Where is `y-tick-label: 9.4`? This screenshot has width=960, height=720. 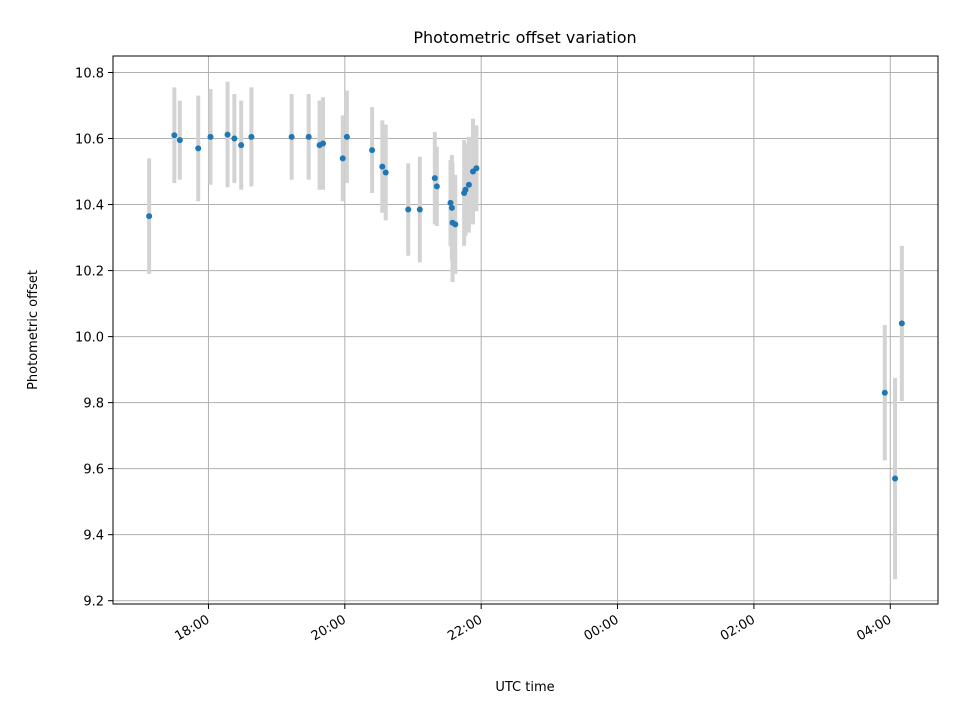 y-tick-label: 9.4 is located at coordinates (93, 536).